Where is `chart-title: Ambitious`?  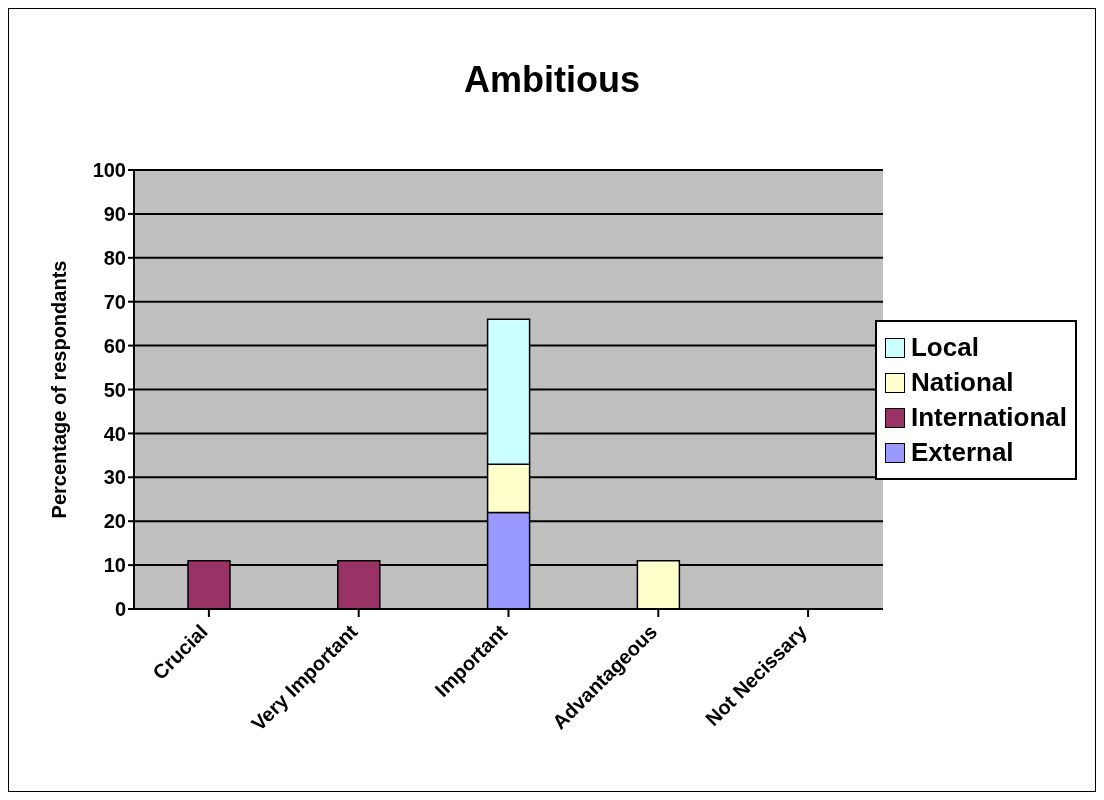
chart-title: Ambitious is located at coordinates (552, 80).